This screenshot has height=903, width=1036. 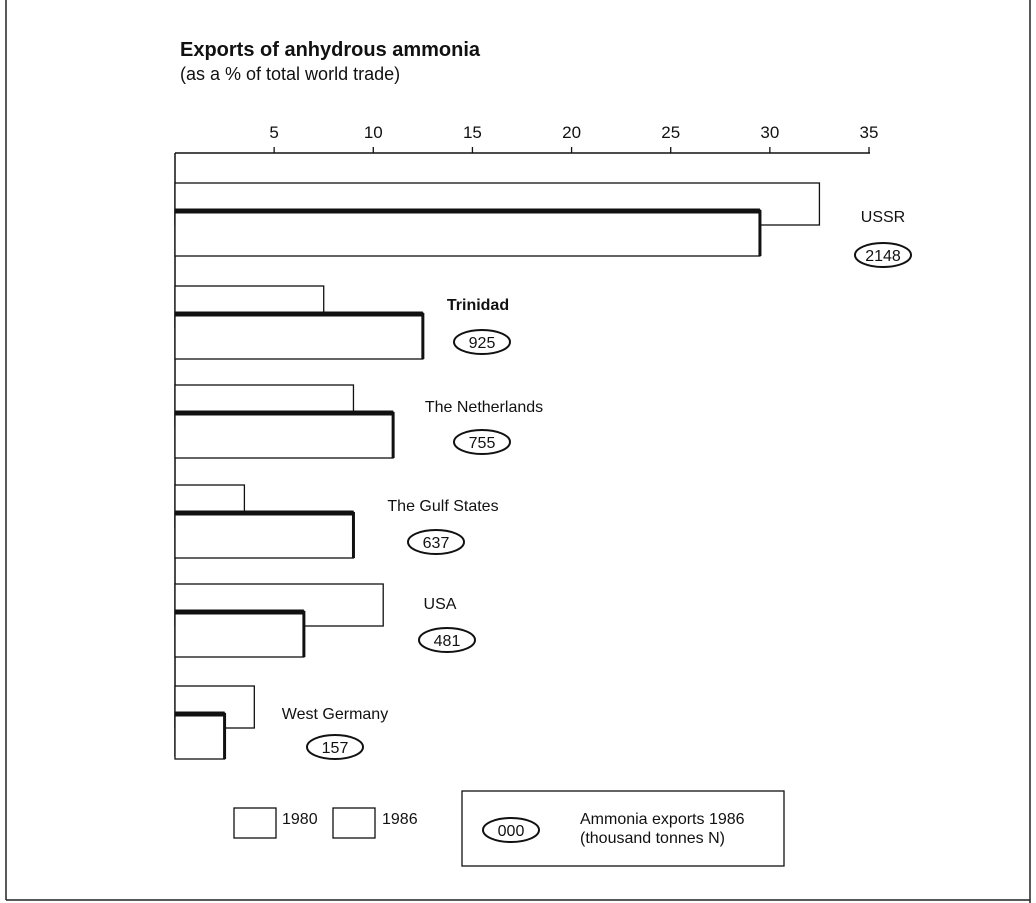 What do you see at coordinates (354, 823) in the screenshot?
I see `legend-swatch-1986` at bounding box center [354, 823].